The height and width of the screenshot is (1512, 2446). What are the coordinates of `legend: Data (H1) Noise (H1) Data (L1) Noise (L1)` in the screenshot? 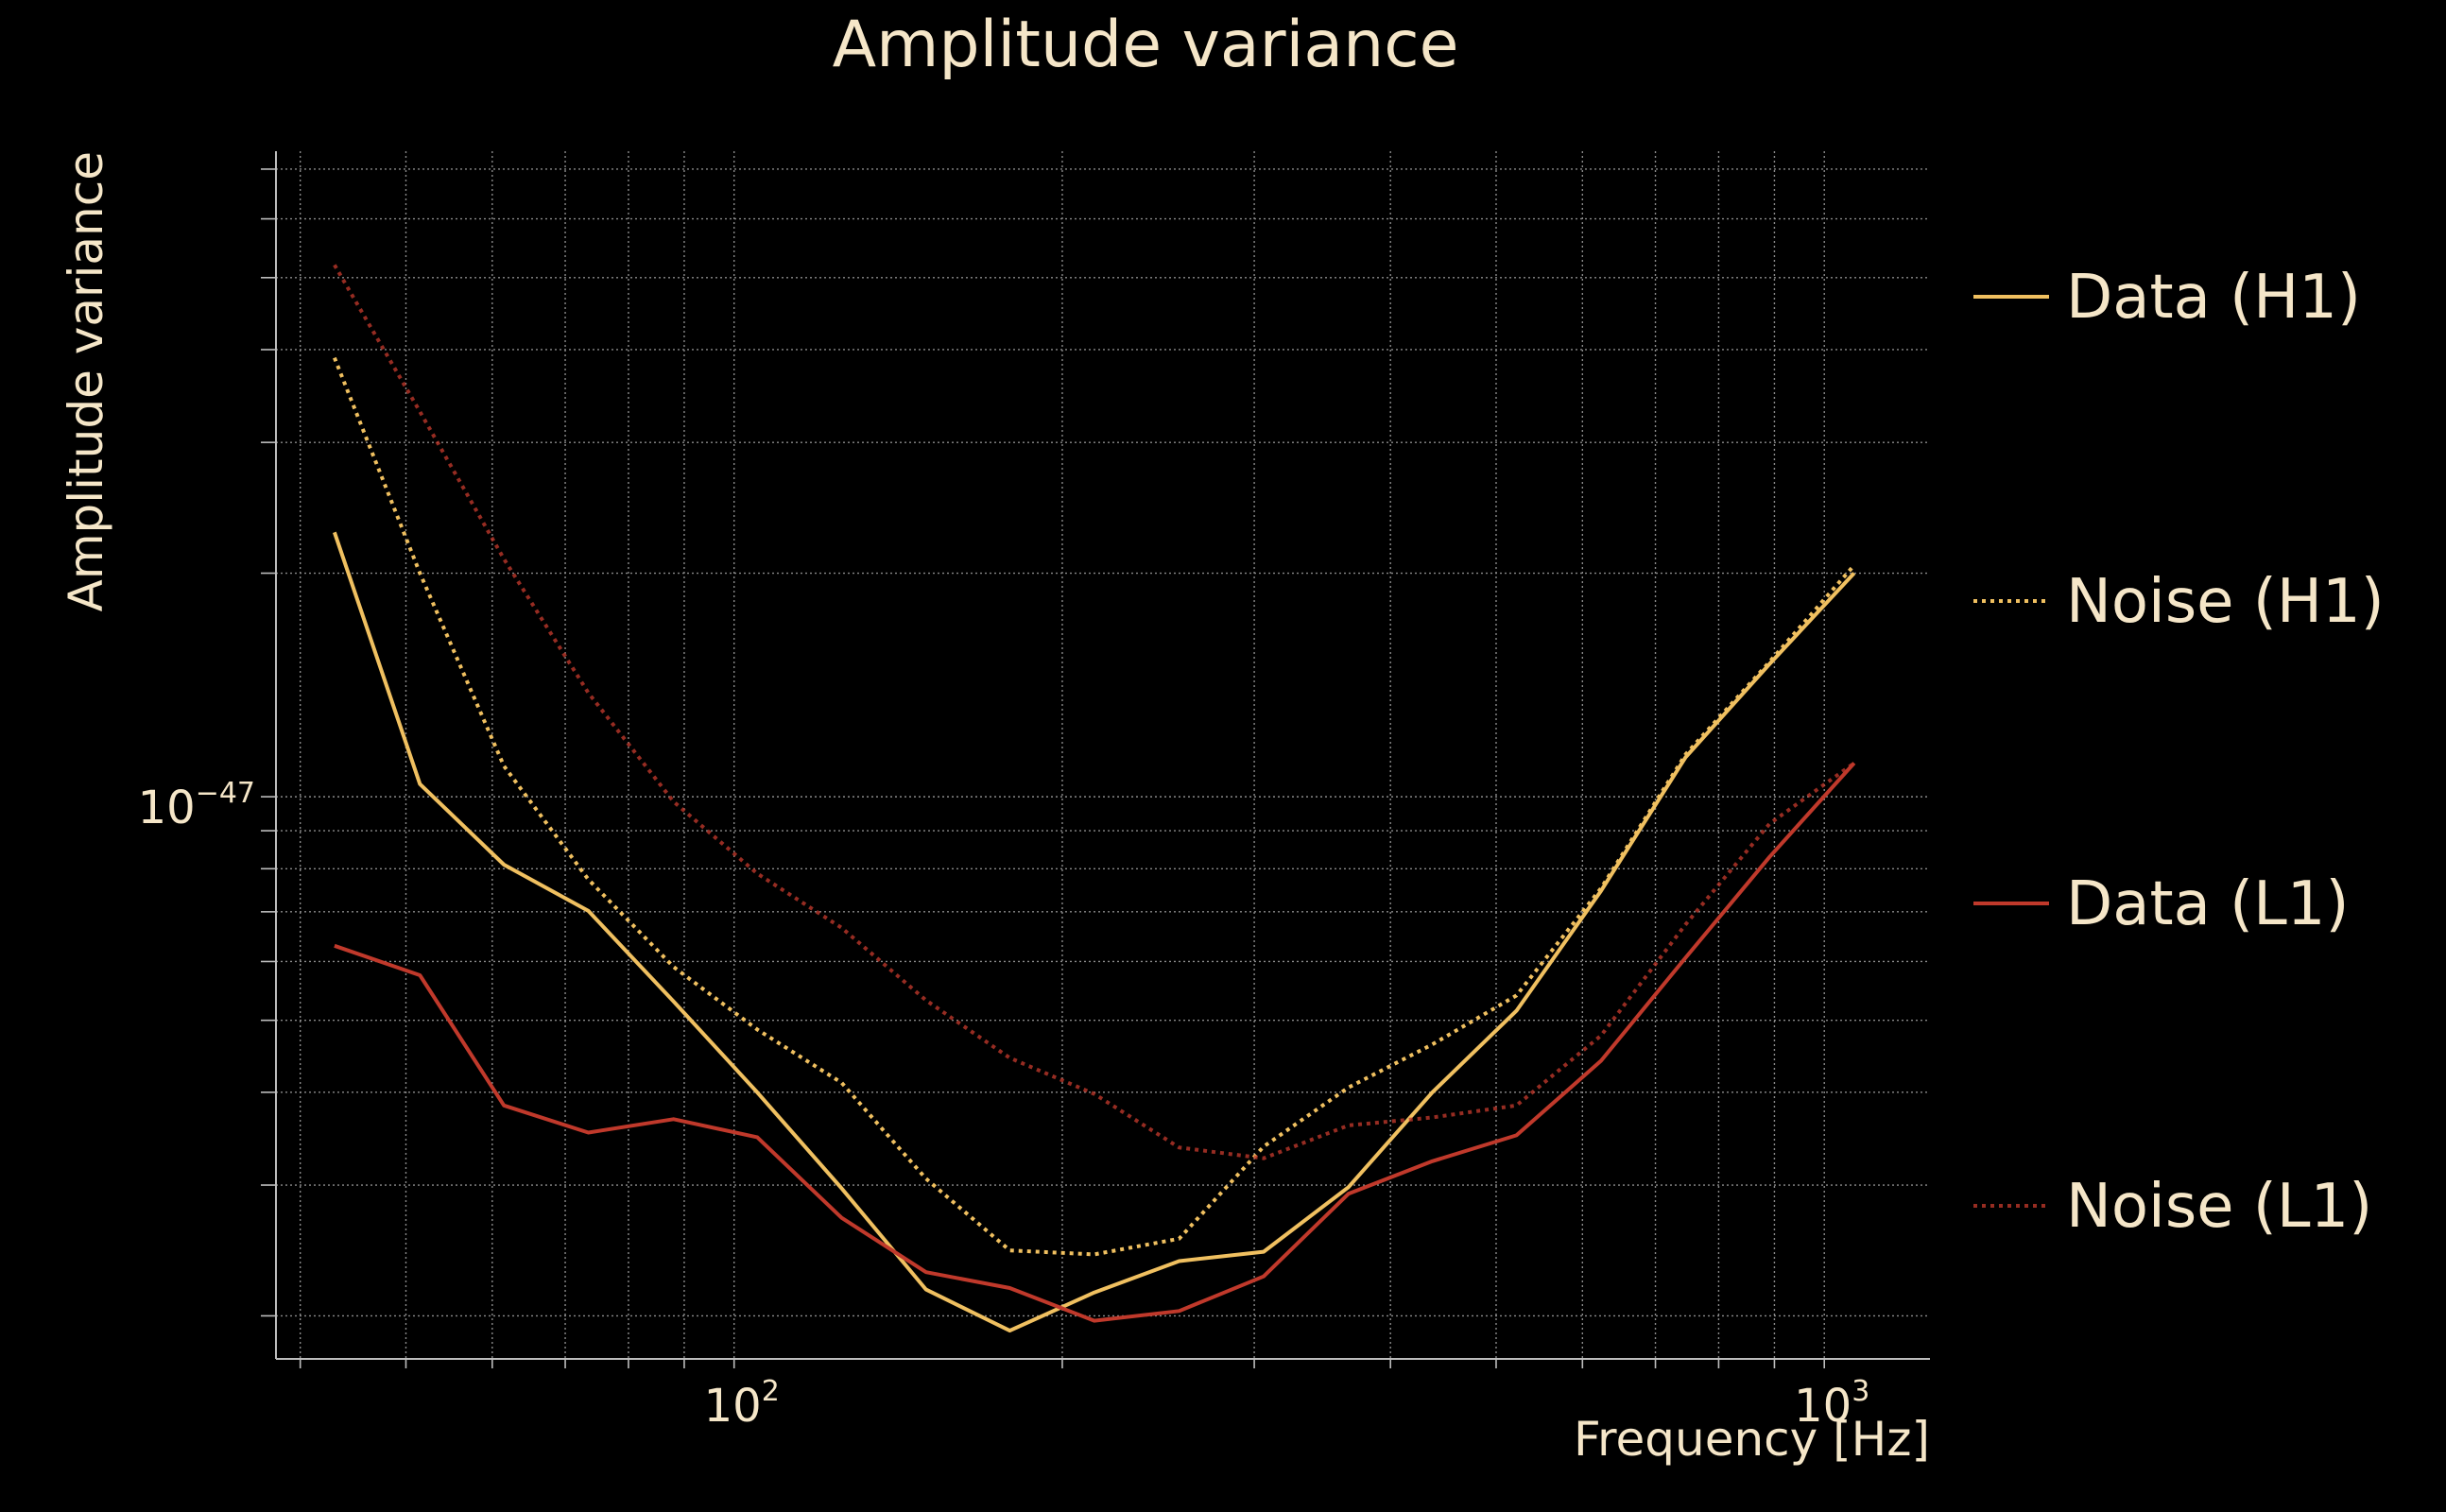 It's located at (2179, 752).